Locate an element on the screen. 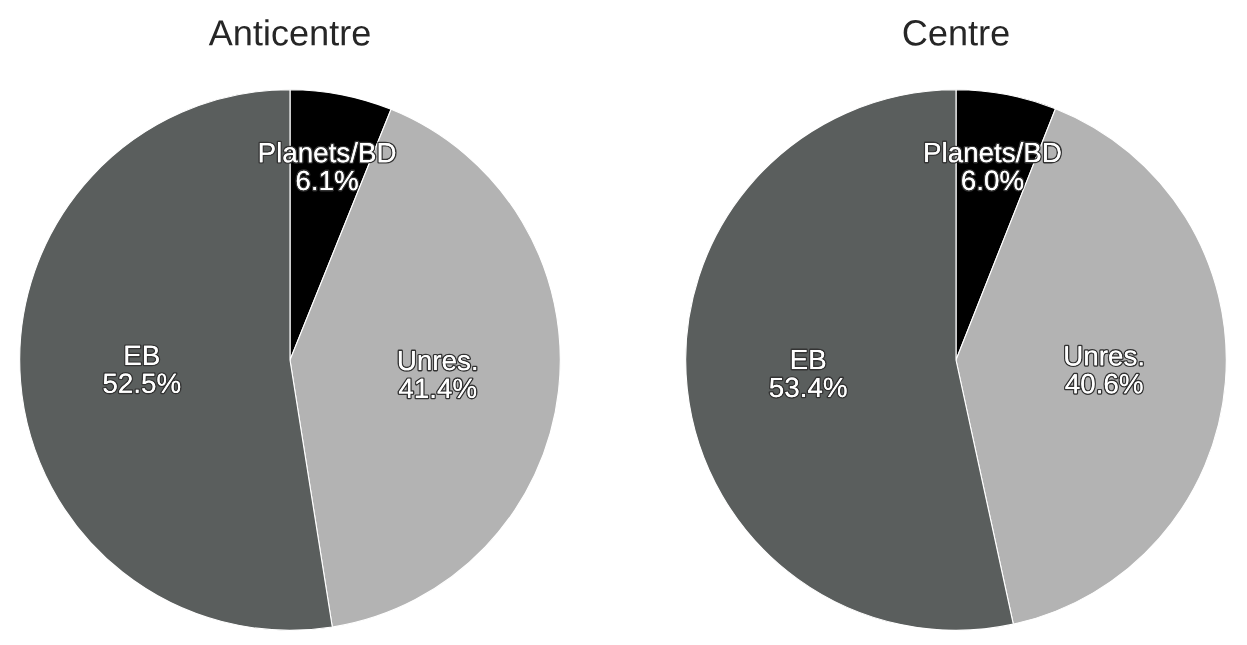 The height and width of the screenshot is (645, 1247). data-label: 40.6% is located at coordinates (1104, 383).